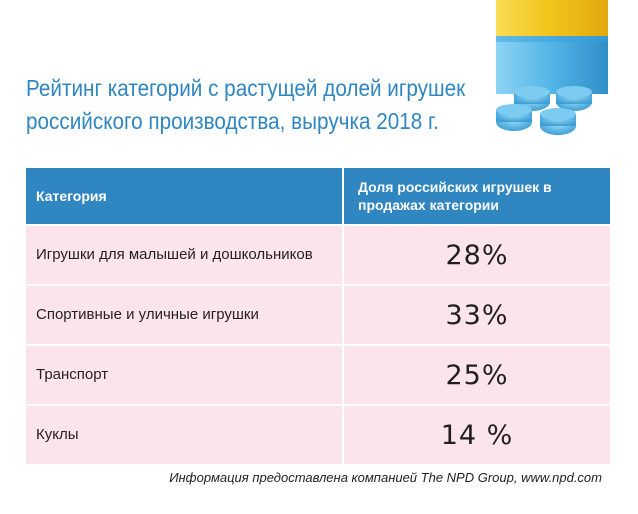  I want to click on header-category: Категория, so click(185, 196).